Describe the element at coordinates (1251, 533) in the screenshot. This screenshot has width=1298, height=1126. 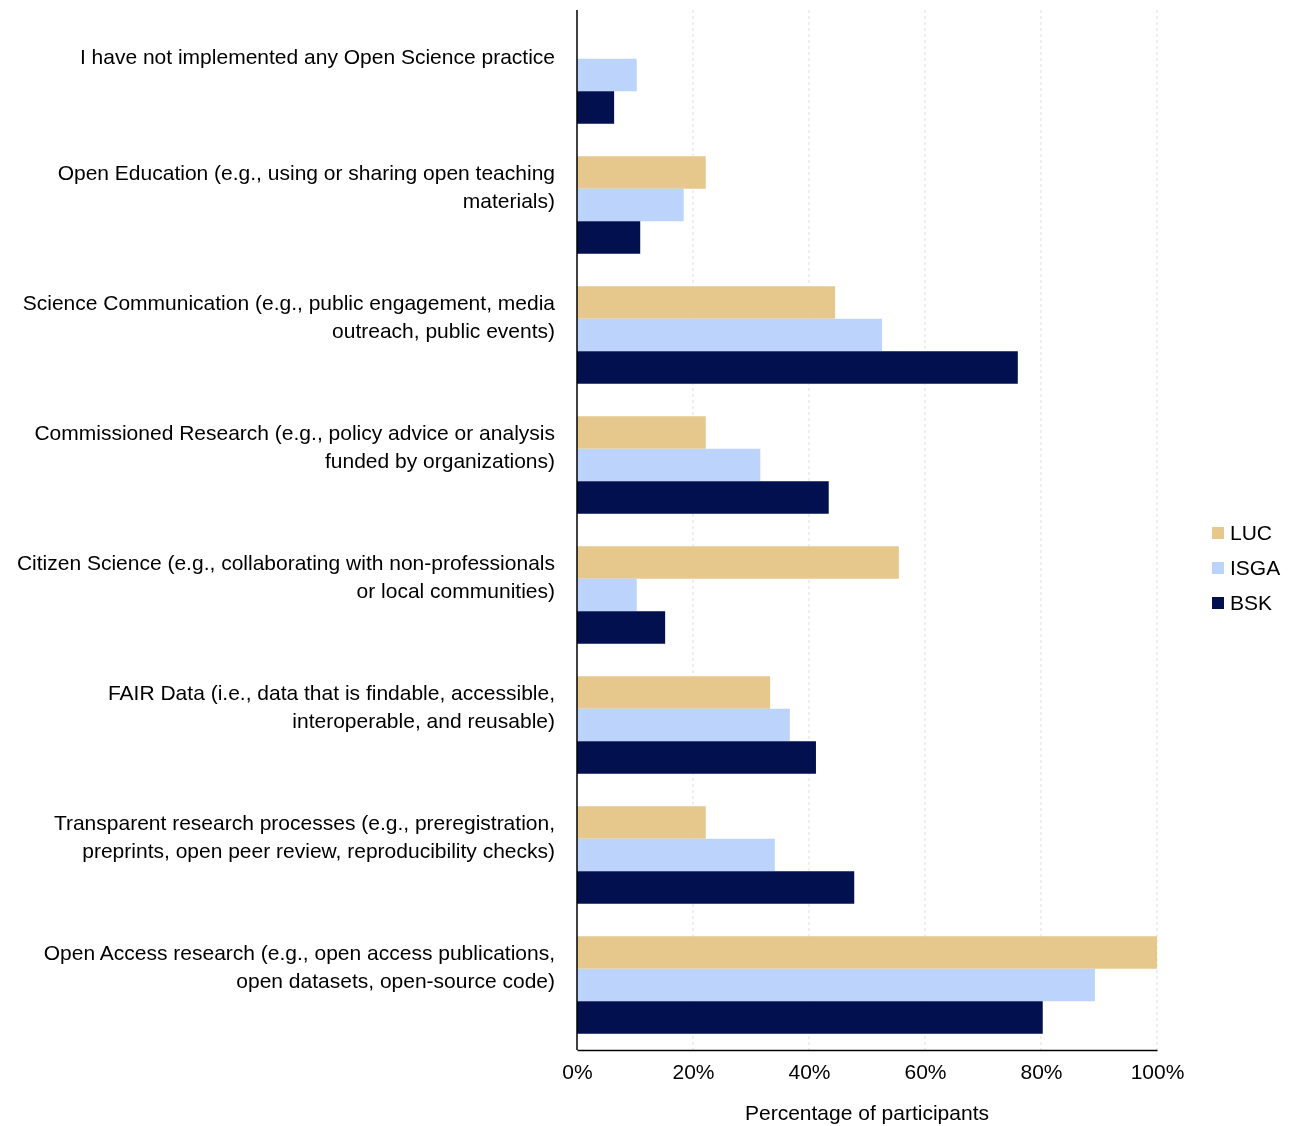
I see `legend-label: LUC` at that location.